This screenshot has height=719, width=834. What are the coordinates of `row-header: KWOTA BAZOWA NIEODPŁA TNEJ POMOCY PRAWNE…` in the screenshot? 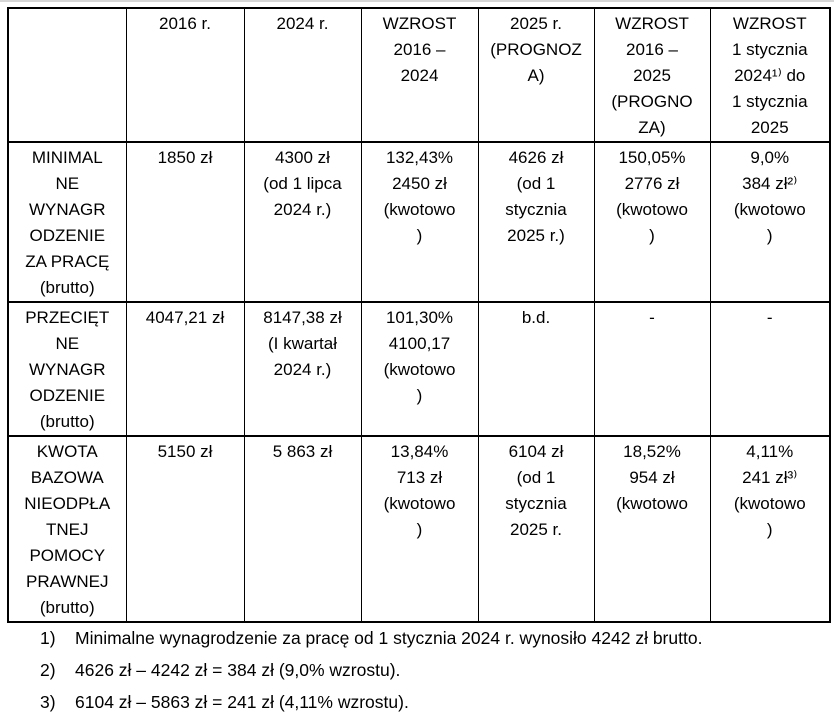 It's located at (67, 529).